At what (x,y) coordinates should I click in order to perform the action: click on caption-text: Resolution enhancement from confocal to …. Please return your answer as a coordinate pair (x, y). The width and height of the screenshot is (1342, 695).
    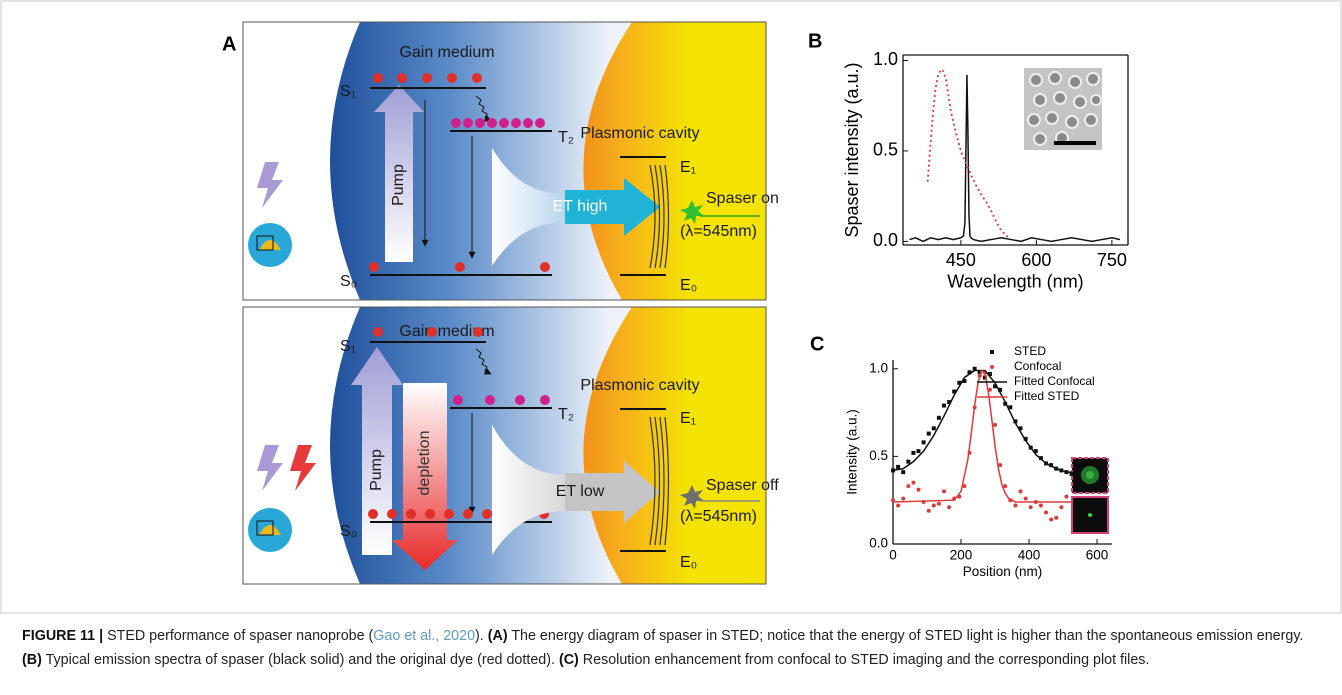
    Looking at the image, I should click on (866, 660).